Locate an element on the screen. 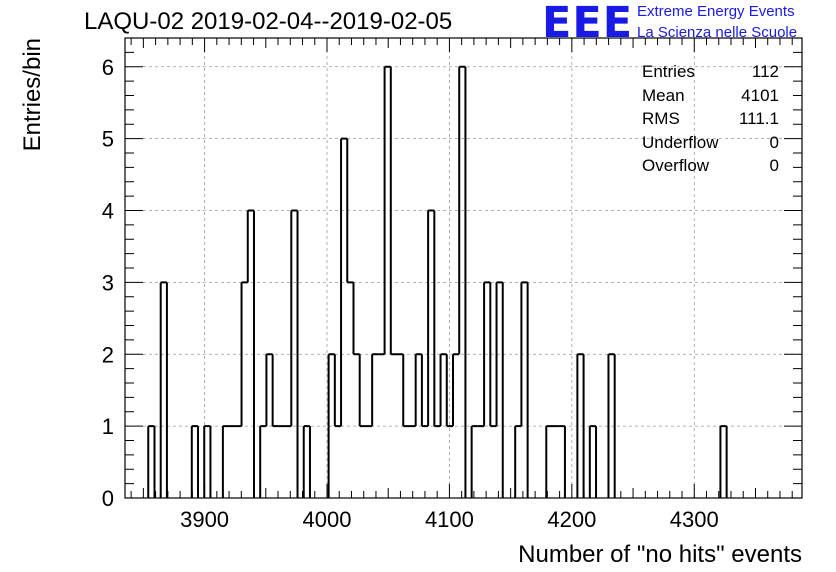 The height and width of the screenshot is (572, 836). logo-text-line-2: La Scienza nelle Scuole is located at coordinates (717, 32).